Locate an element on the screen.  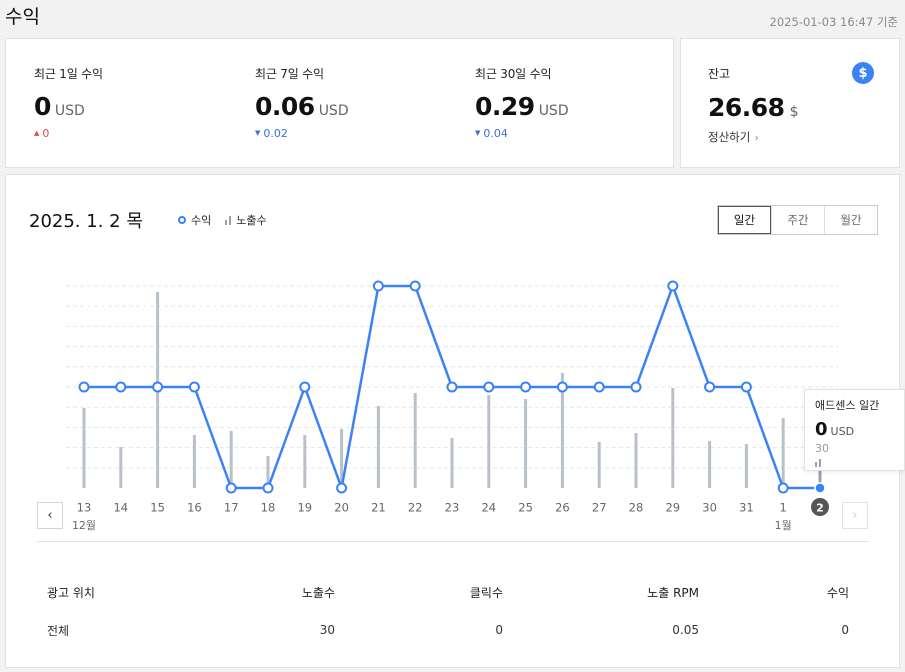
next-button: › is located at coordinates (855, 515).